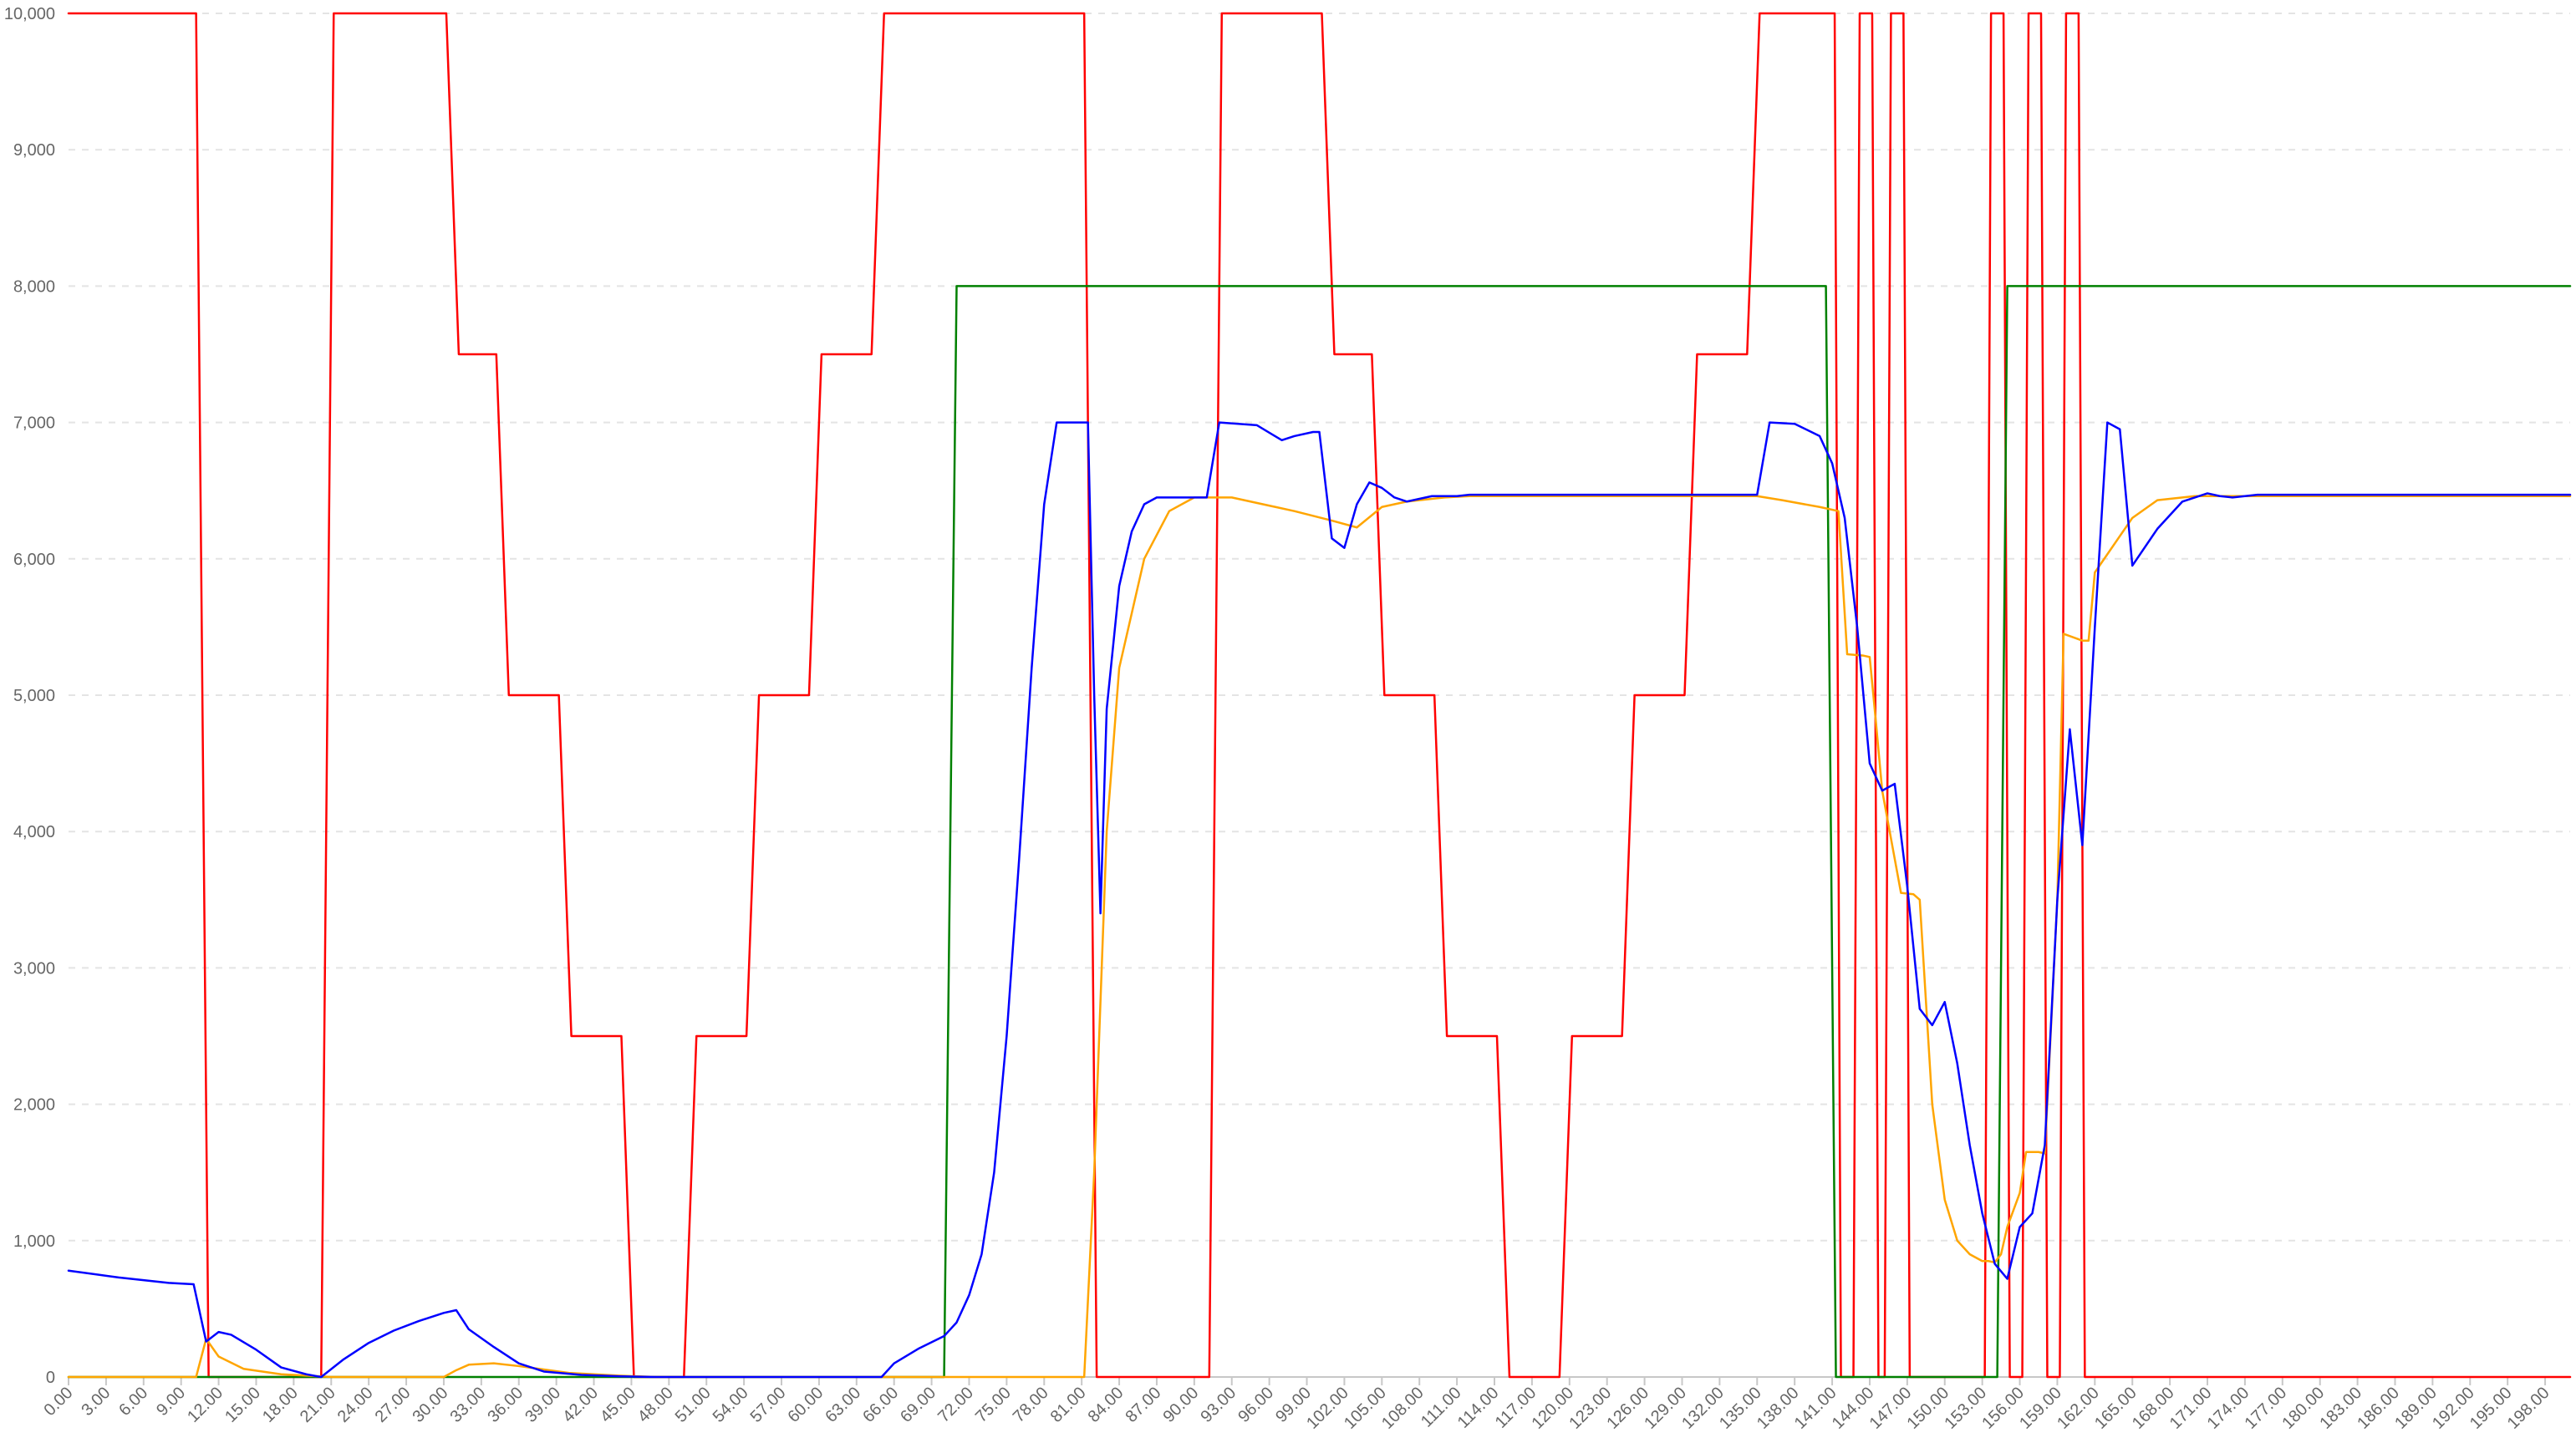 This screenshot has width=2576, height=1443. What do you see at coordinates (693, 1405) in the screenshot?
I see `x-tick-label: 51.00` at bounding box center [693, 1405].